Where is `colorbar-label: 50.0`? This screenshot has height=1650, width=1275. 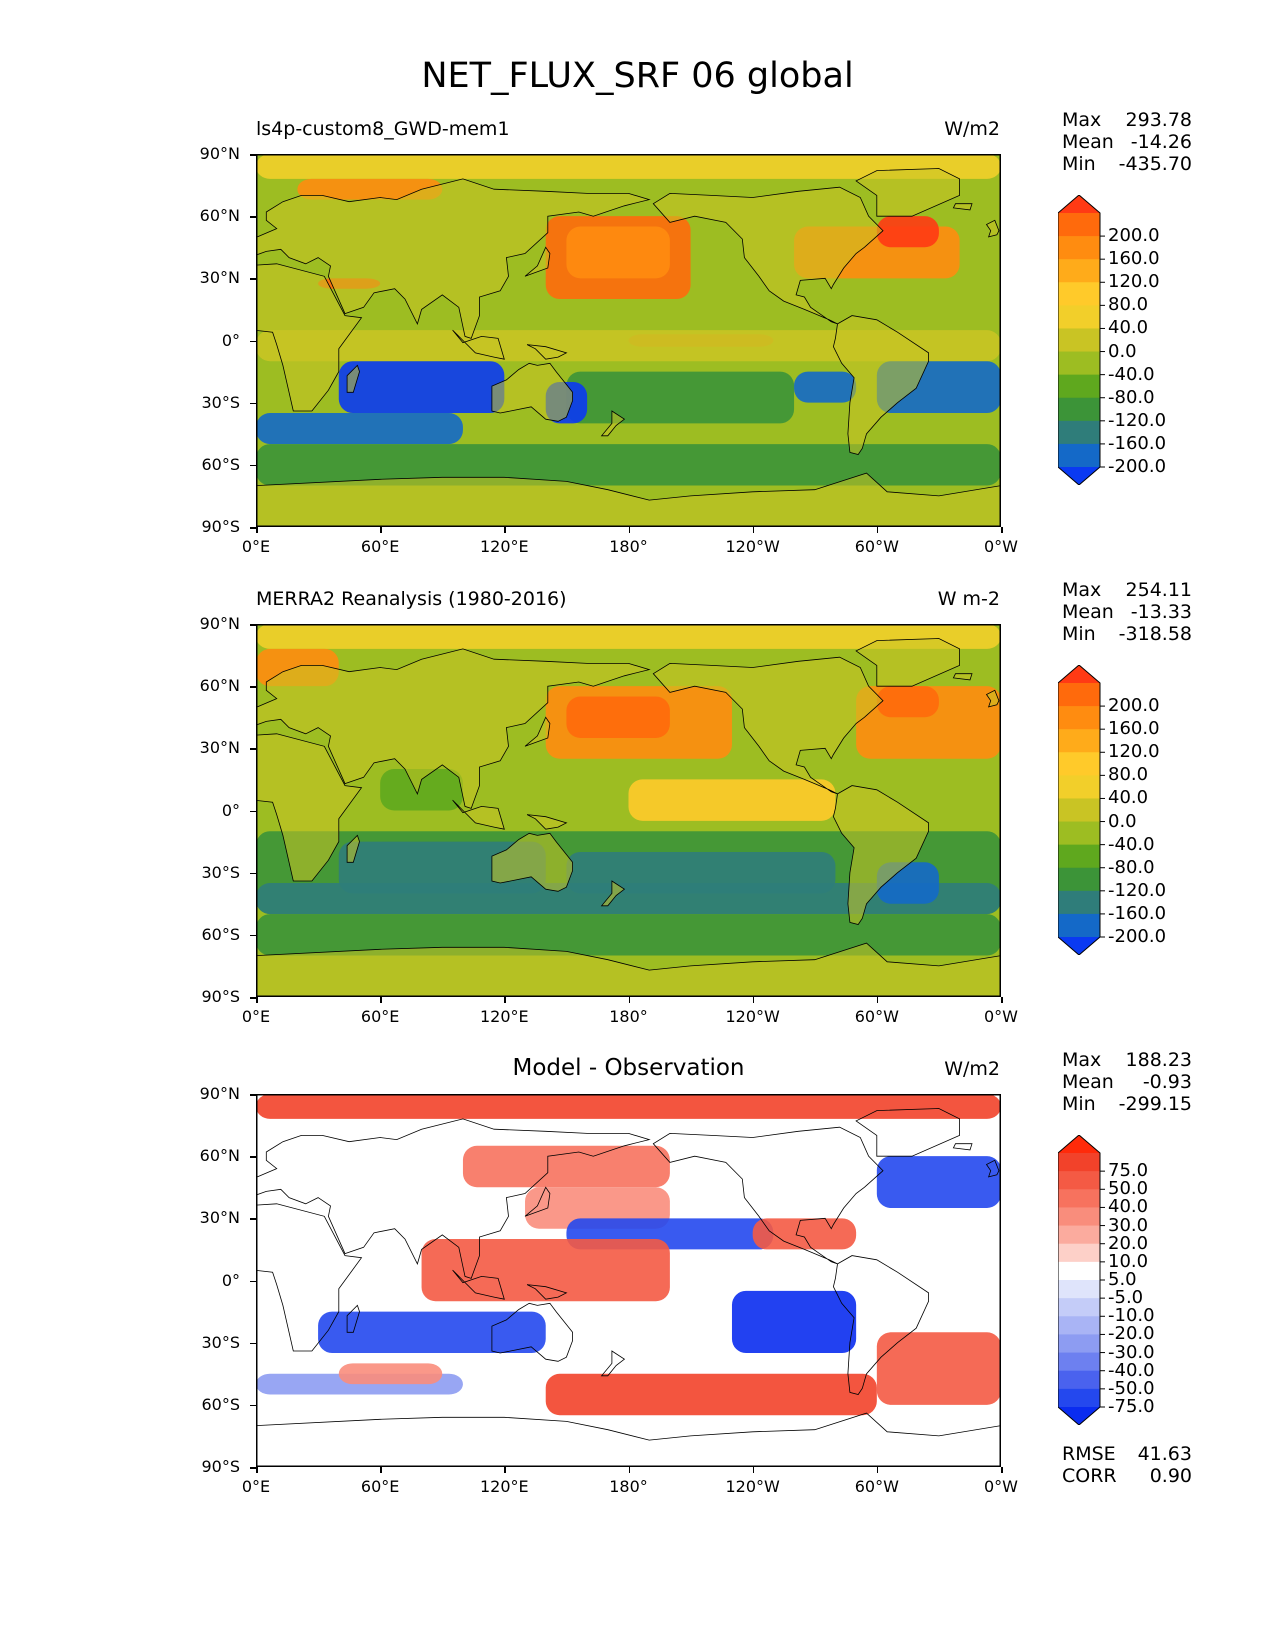
colorbar-label: 50.0 is located at coordinates (1128, 1189).